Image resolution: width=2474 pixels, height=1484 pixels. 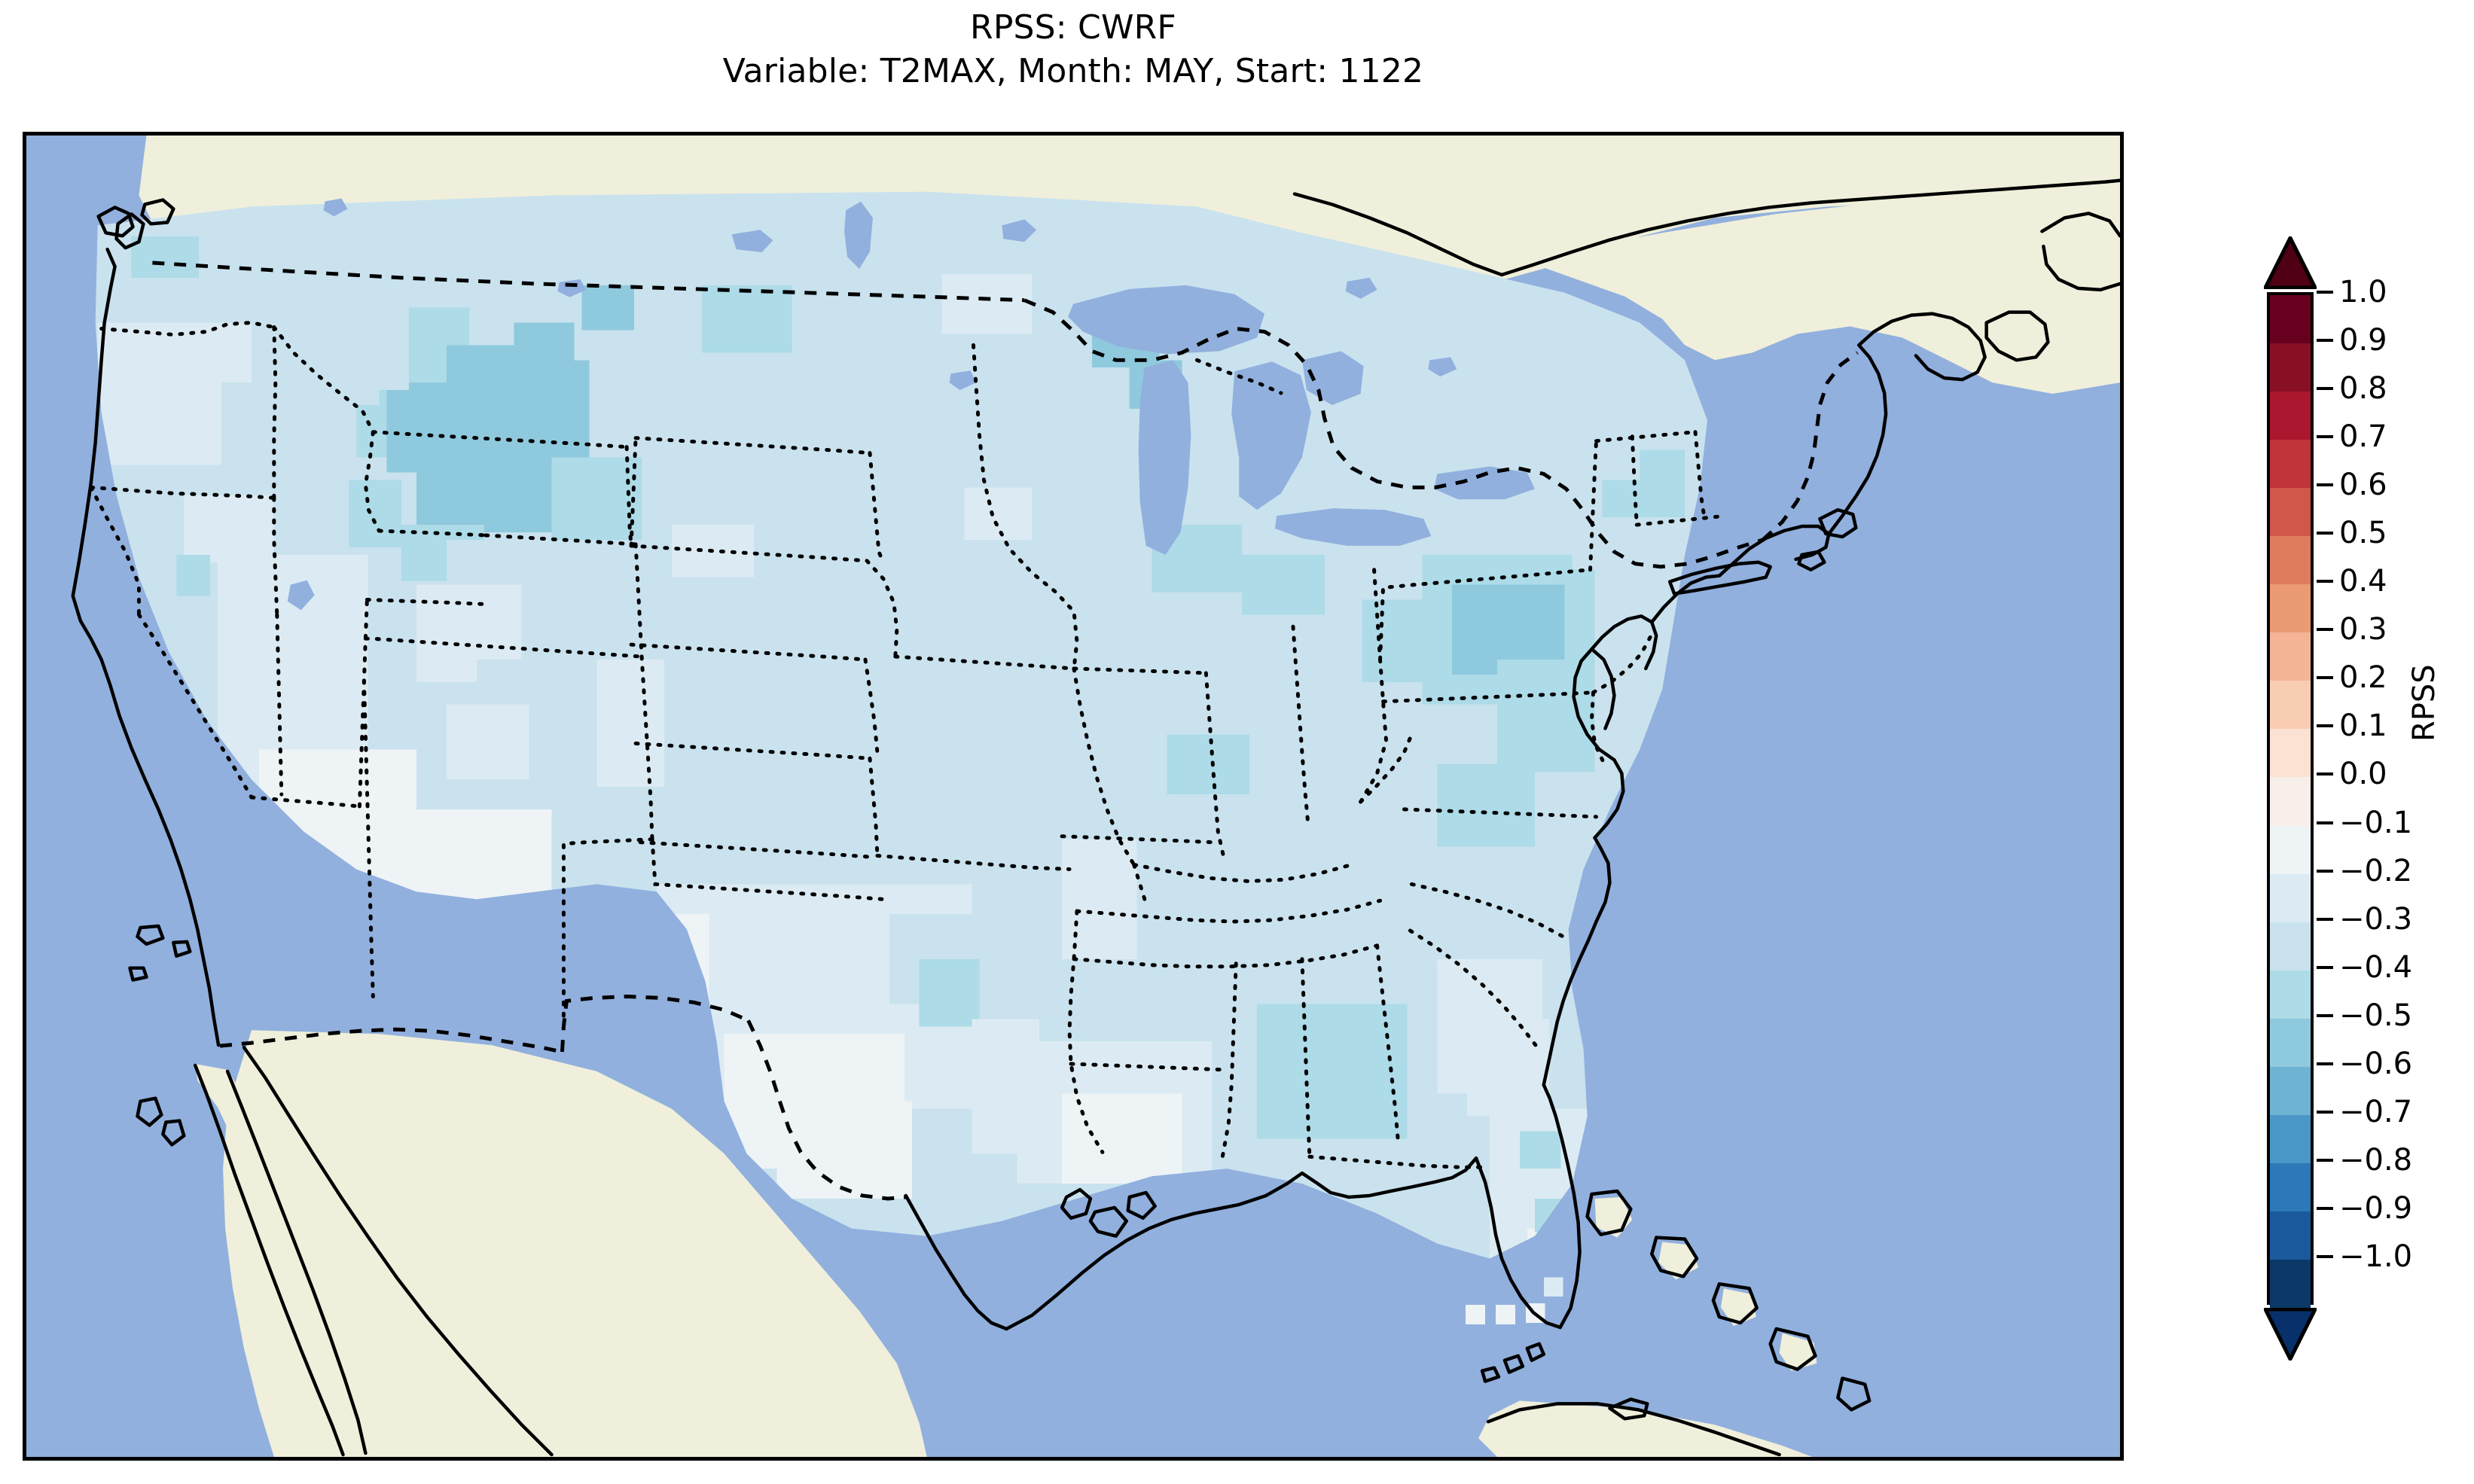 What do you see at coordinates (2290, 1334) in the screenshot?
I see `colorbar-extend-down-arrow` at bounding box center [2290, 1334].